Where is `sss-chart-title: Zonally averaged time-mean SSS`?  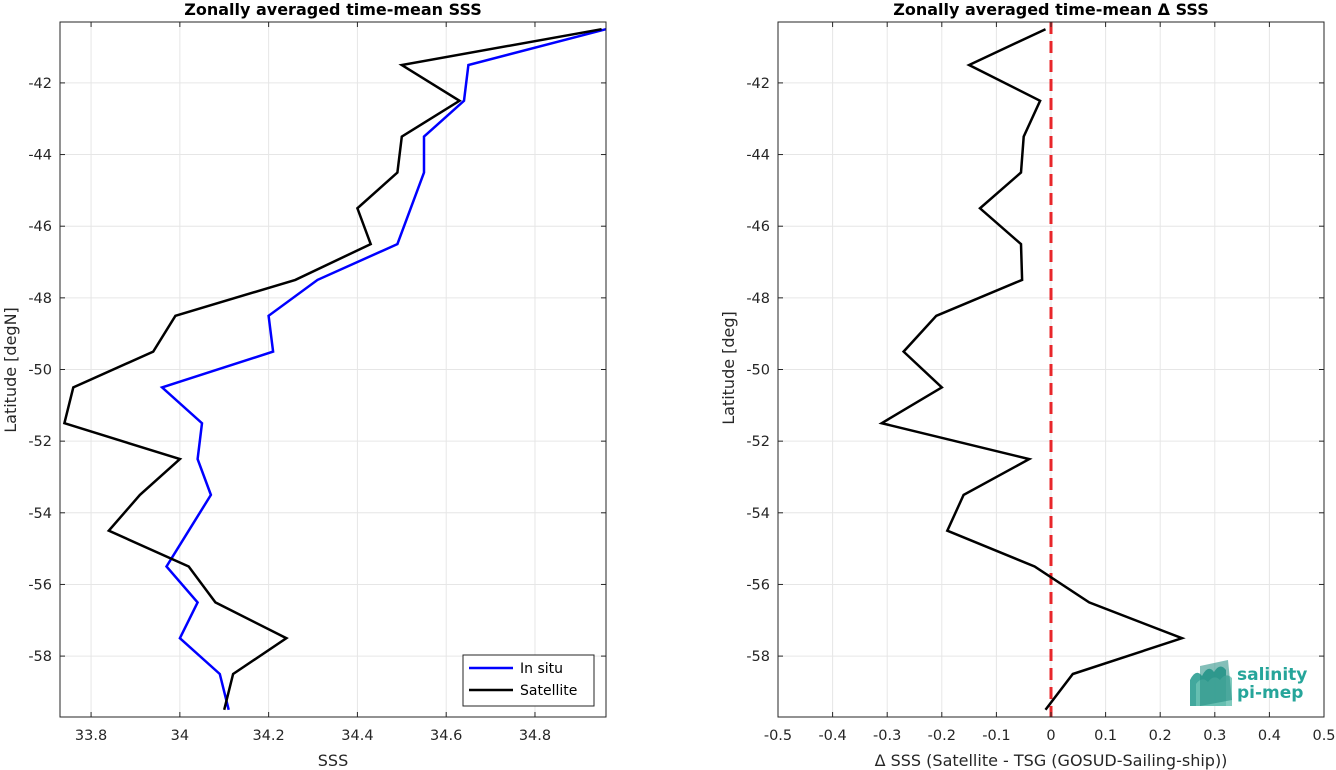 sss-chart-title: Zonally averaged time-mean SSS is located at coordinates (333, 9).